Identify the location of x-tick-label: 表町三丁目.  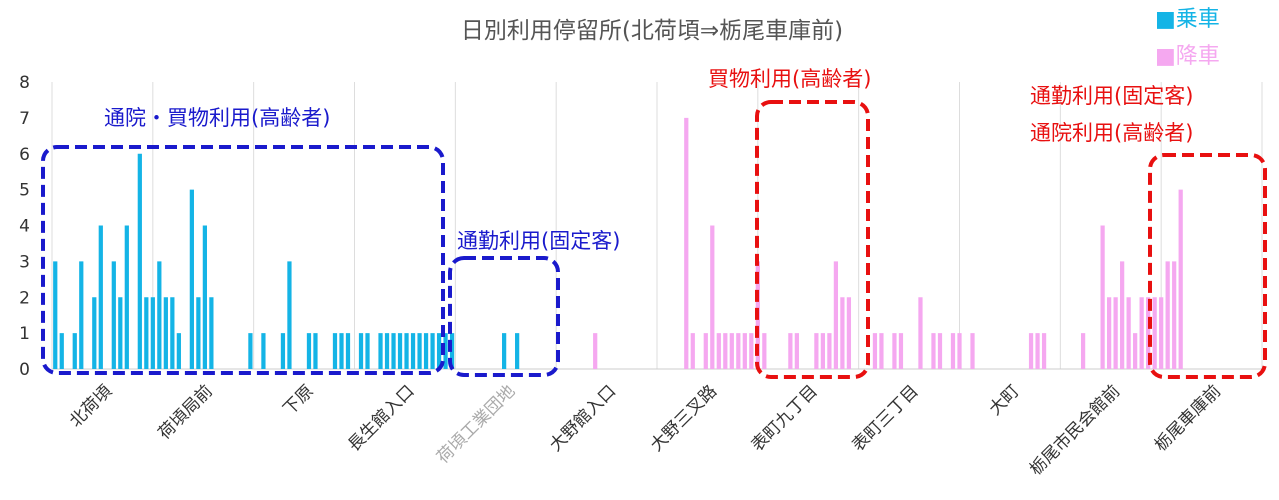
(885, 418).